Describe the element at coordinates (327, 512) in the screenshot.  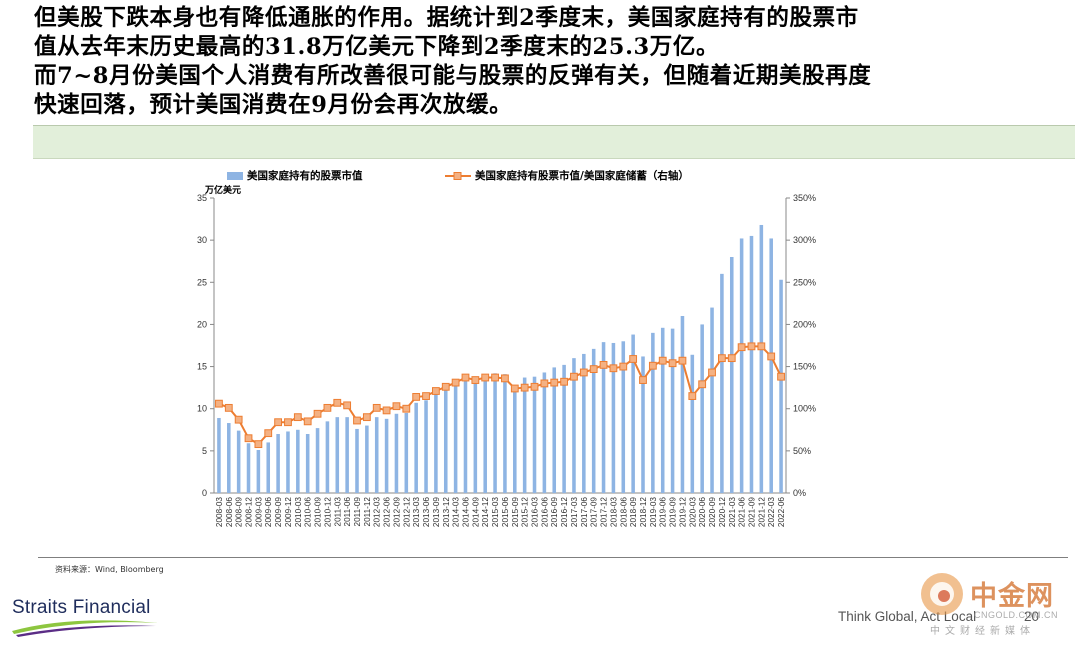
I see `x-tick-label: 2010-12` at that location.